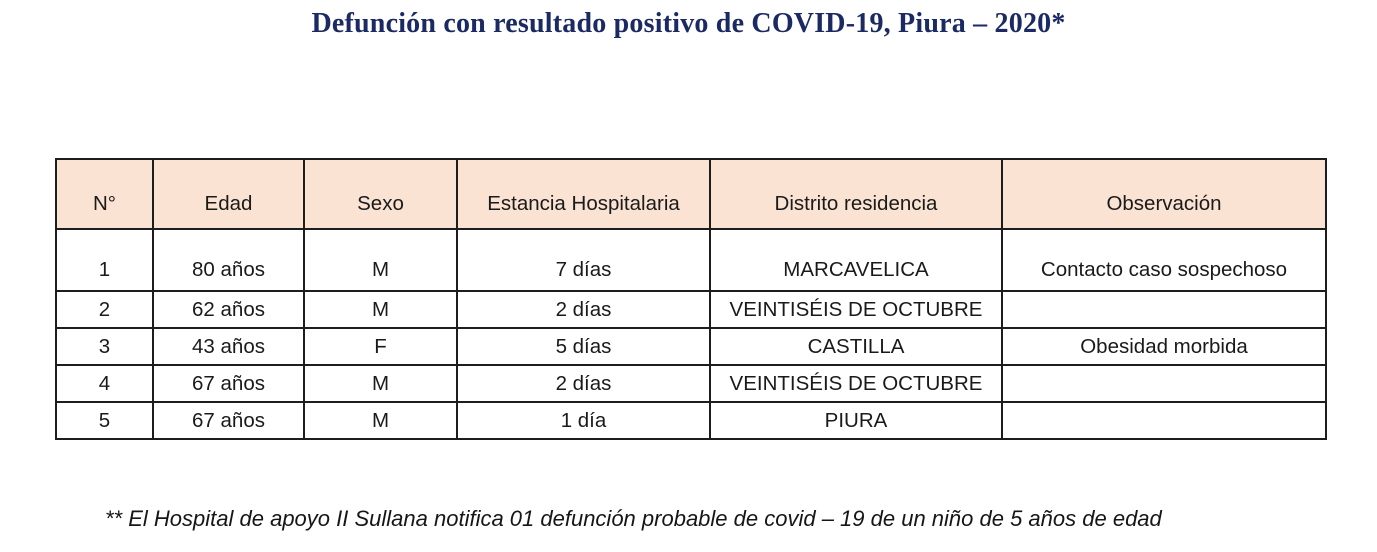  Describe the element at coordinates (104, 383) in the screenshot. I see `table-cell: 4` at that location.